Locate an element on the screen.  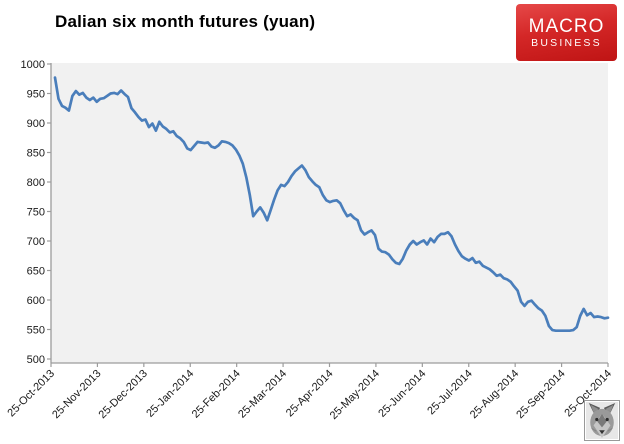
y-tick-label: 700 is located at coordinates (36, 242).